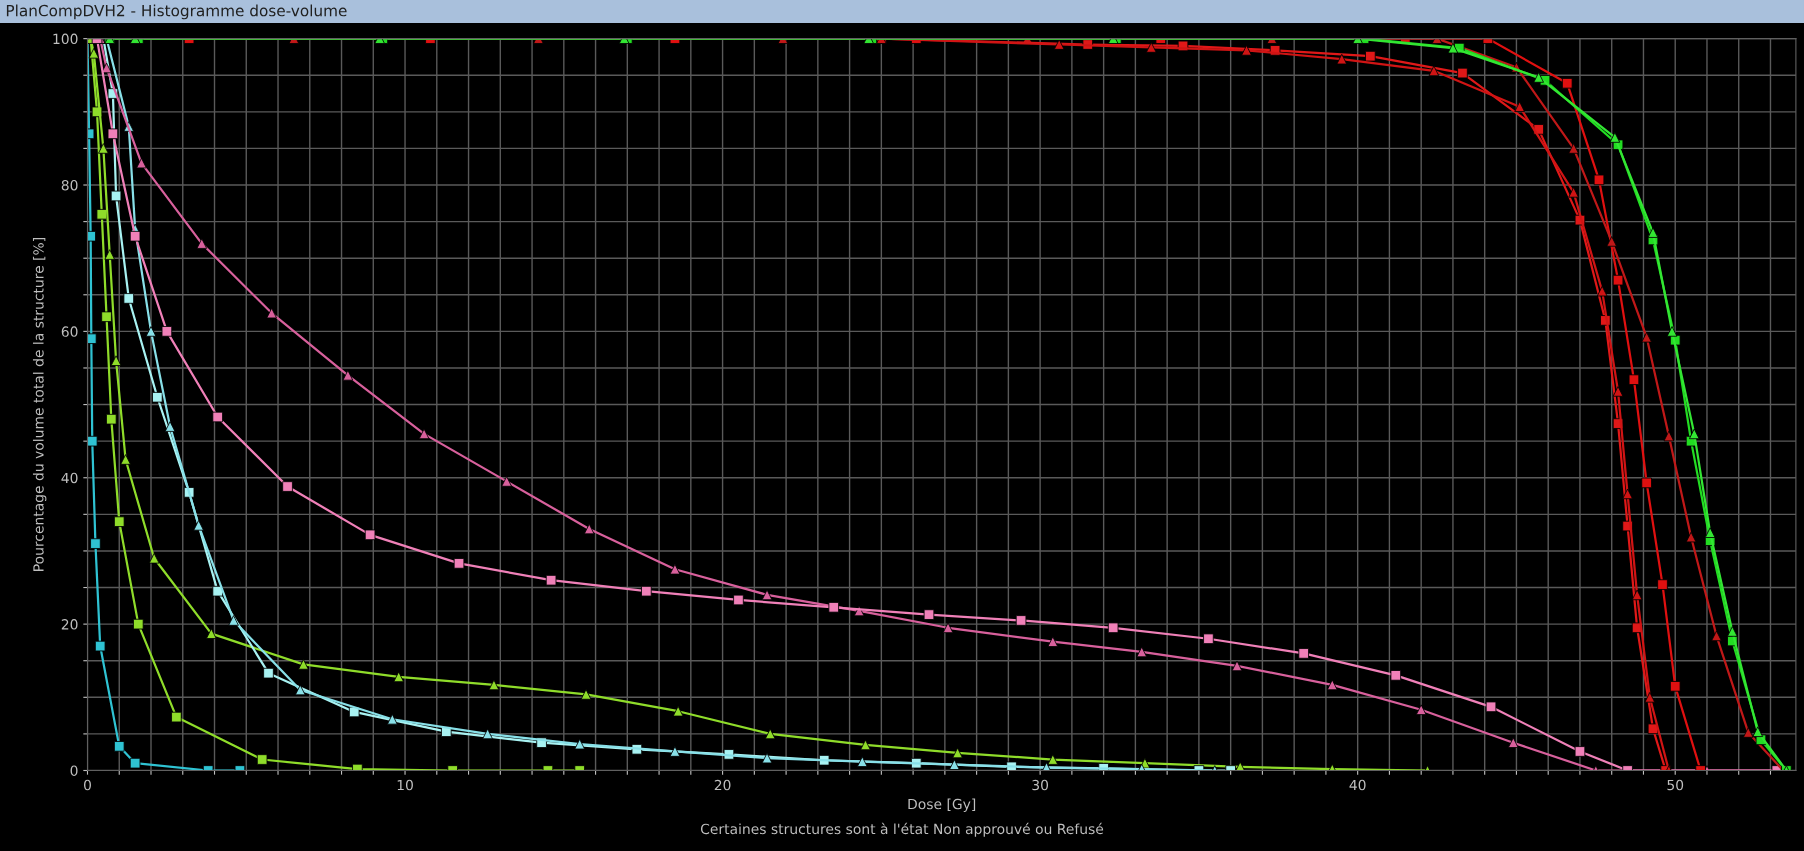 Image resolution: width=1804 pixels, height=851 pixels. What do you see at coordinates (1357, 785) in the screenshot?
I see `x-tick-label: 40` at bounding box center [1357, 785].